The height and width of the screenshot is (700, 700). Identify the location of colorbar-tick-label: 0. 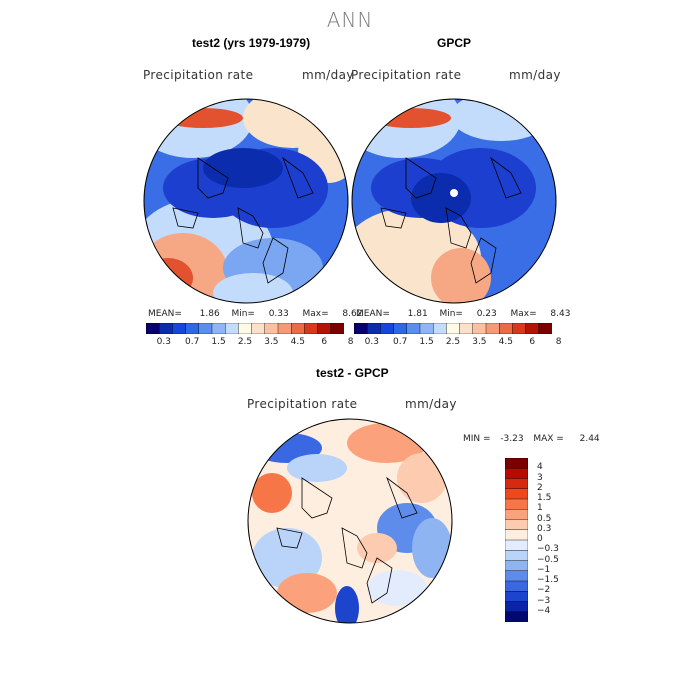
(540, 539).